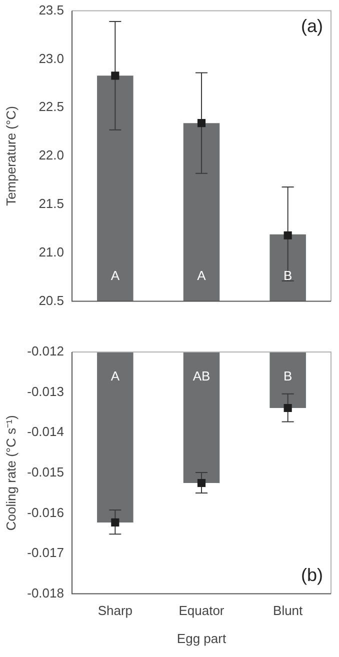 The height and width of the screenshot is (657, 339). I want to click on y-tick-label: 20.5, so click(51, 300).